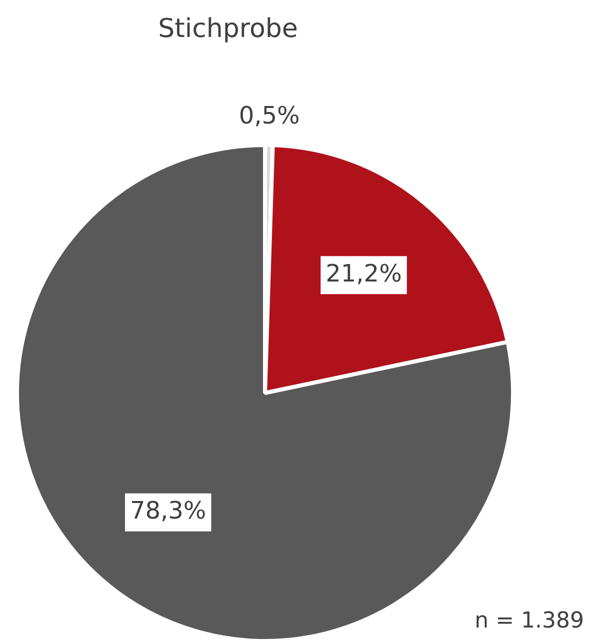  What do you see at coordinates (168, 510) in the screenshot?
I see `data-label: 78,3%` at bounding box center [168, 510].